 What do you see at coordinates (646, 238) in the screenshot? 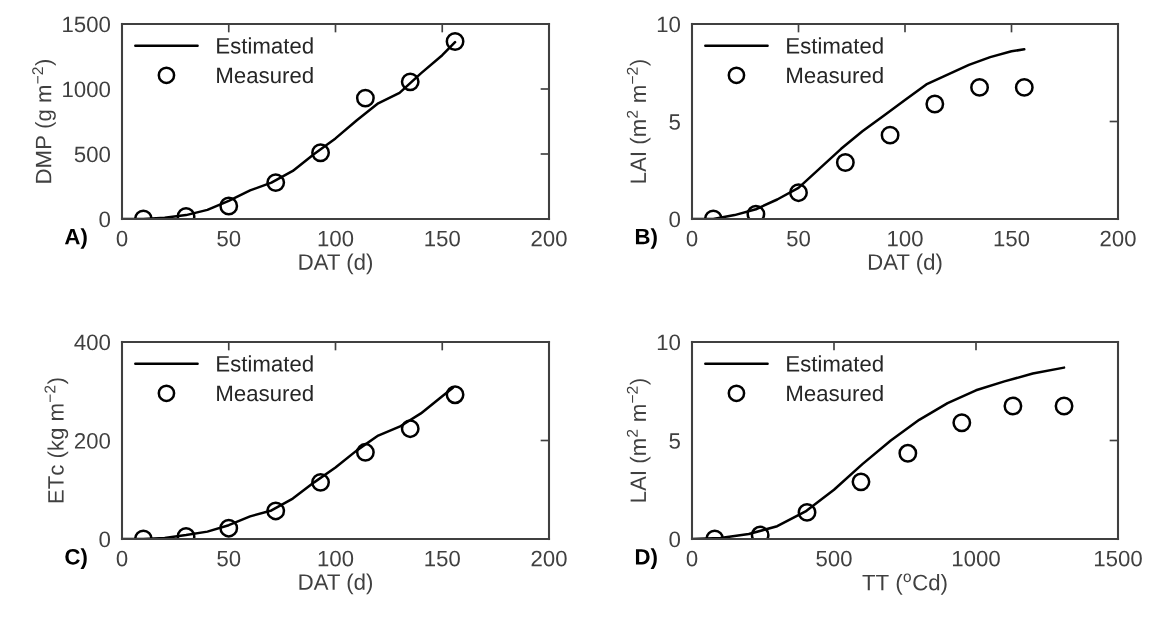
I see `text: B)` at bounding box center [646, 238].